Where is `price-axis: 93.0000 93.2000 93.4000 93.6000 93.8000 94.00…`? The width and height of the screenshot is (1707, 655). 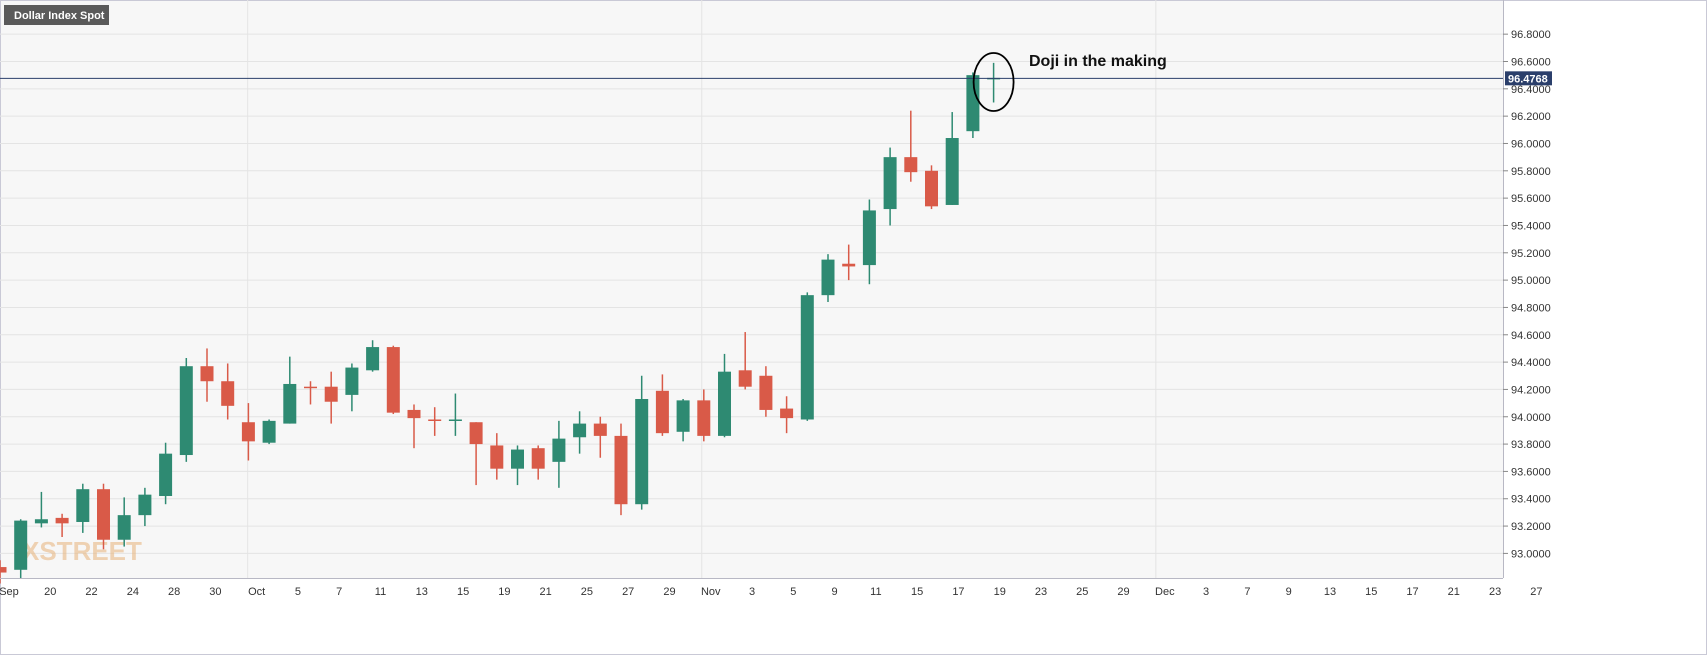
price-axis: 93.0000 93.2000 93.4000 93.6000 93.8000 94.00… is located at coordinates (1527, 289).